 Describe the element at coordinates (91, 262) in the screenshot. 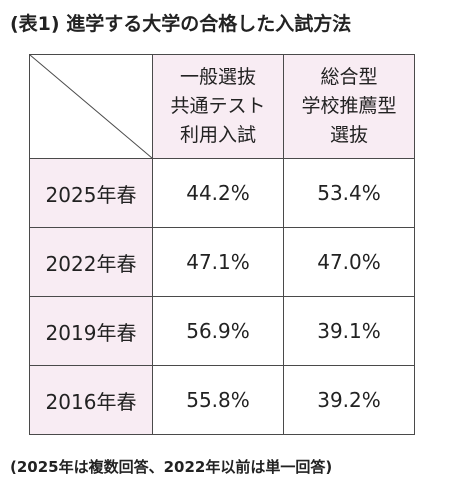

I see `row-label: 2022年春` at that location.